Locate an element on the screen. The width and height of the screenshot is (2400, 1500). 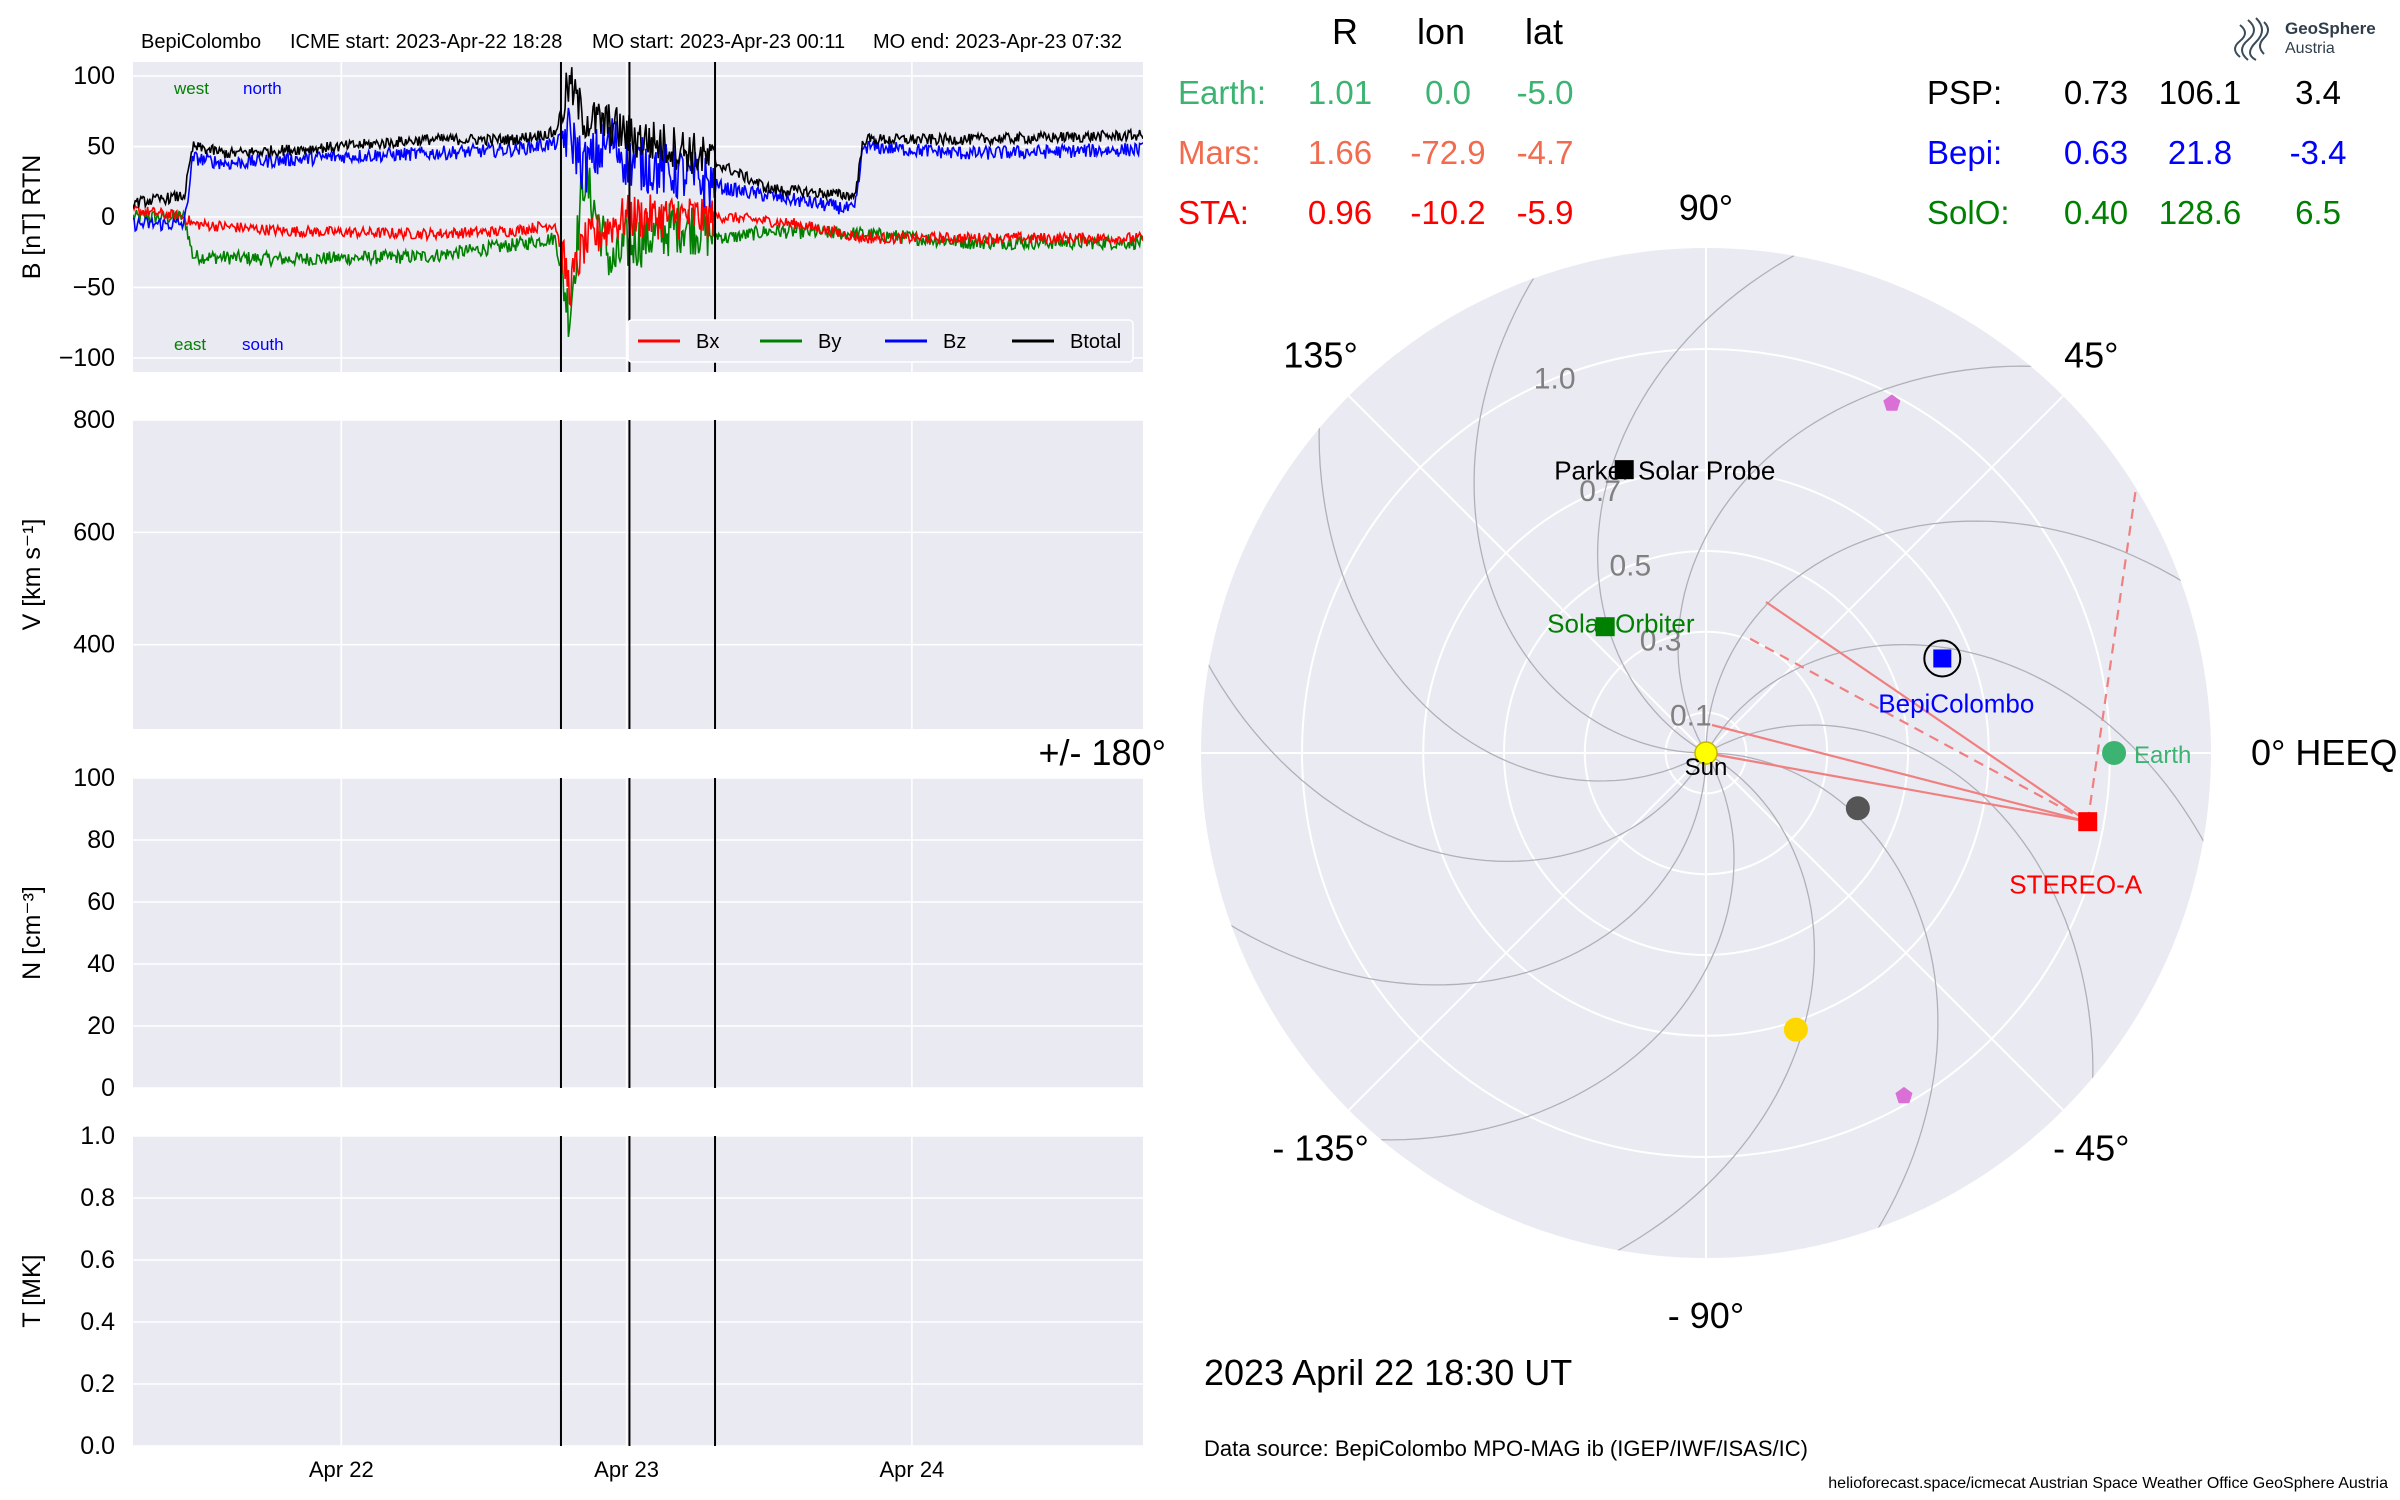
marker-earth is located at coordinates (2114, 753).